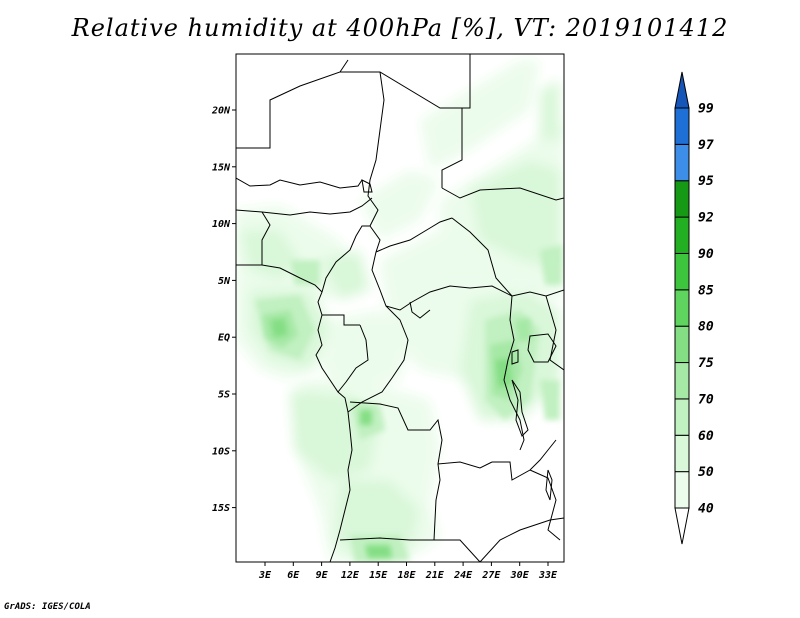  I want to click on lon-tick-label: 18E, so click(406, 575).